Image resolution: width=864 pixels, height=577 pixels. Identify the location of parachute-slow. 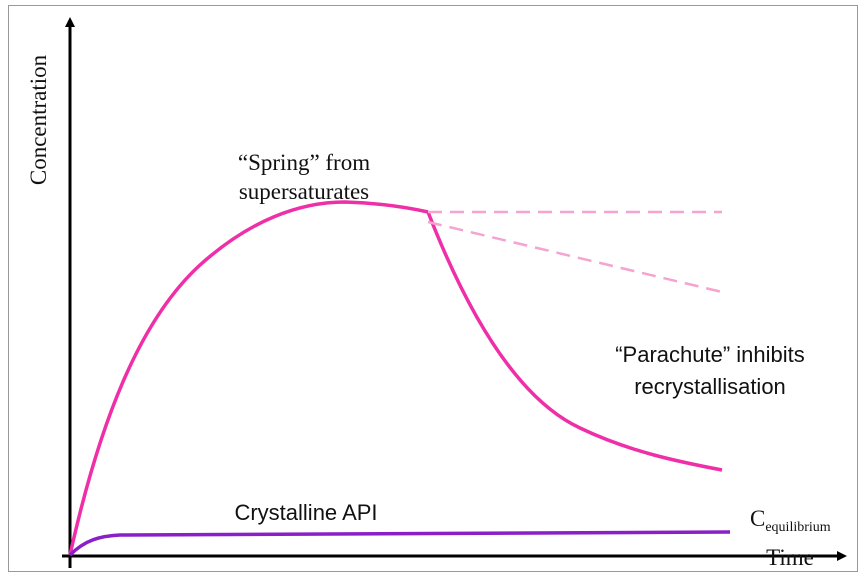
(575, 257).